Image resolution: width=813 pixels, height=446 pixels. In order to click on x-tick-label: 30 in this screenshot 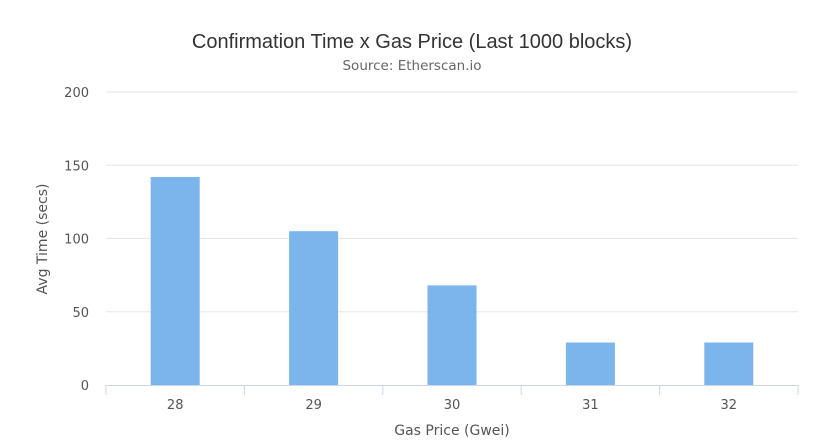, I will do `click(452, 405)`.